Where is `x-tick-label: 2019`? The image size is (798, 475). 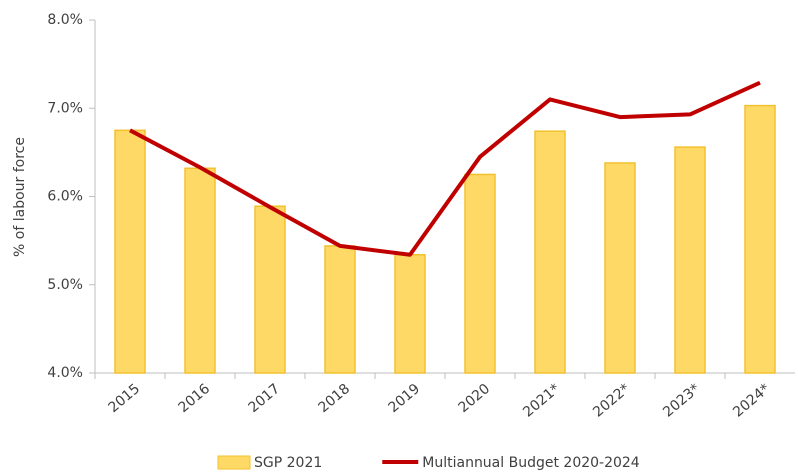
x-tick-label: 2019 is located at coordinates (405, 398).